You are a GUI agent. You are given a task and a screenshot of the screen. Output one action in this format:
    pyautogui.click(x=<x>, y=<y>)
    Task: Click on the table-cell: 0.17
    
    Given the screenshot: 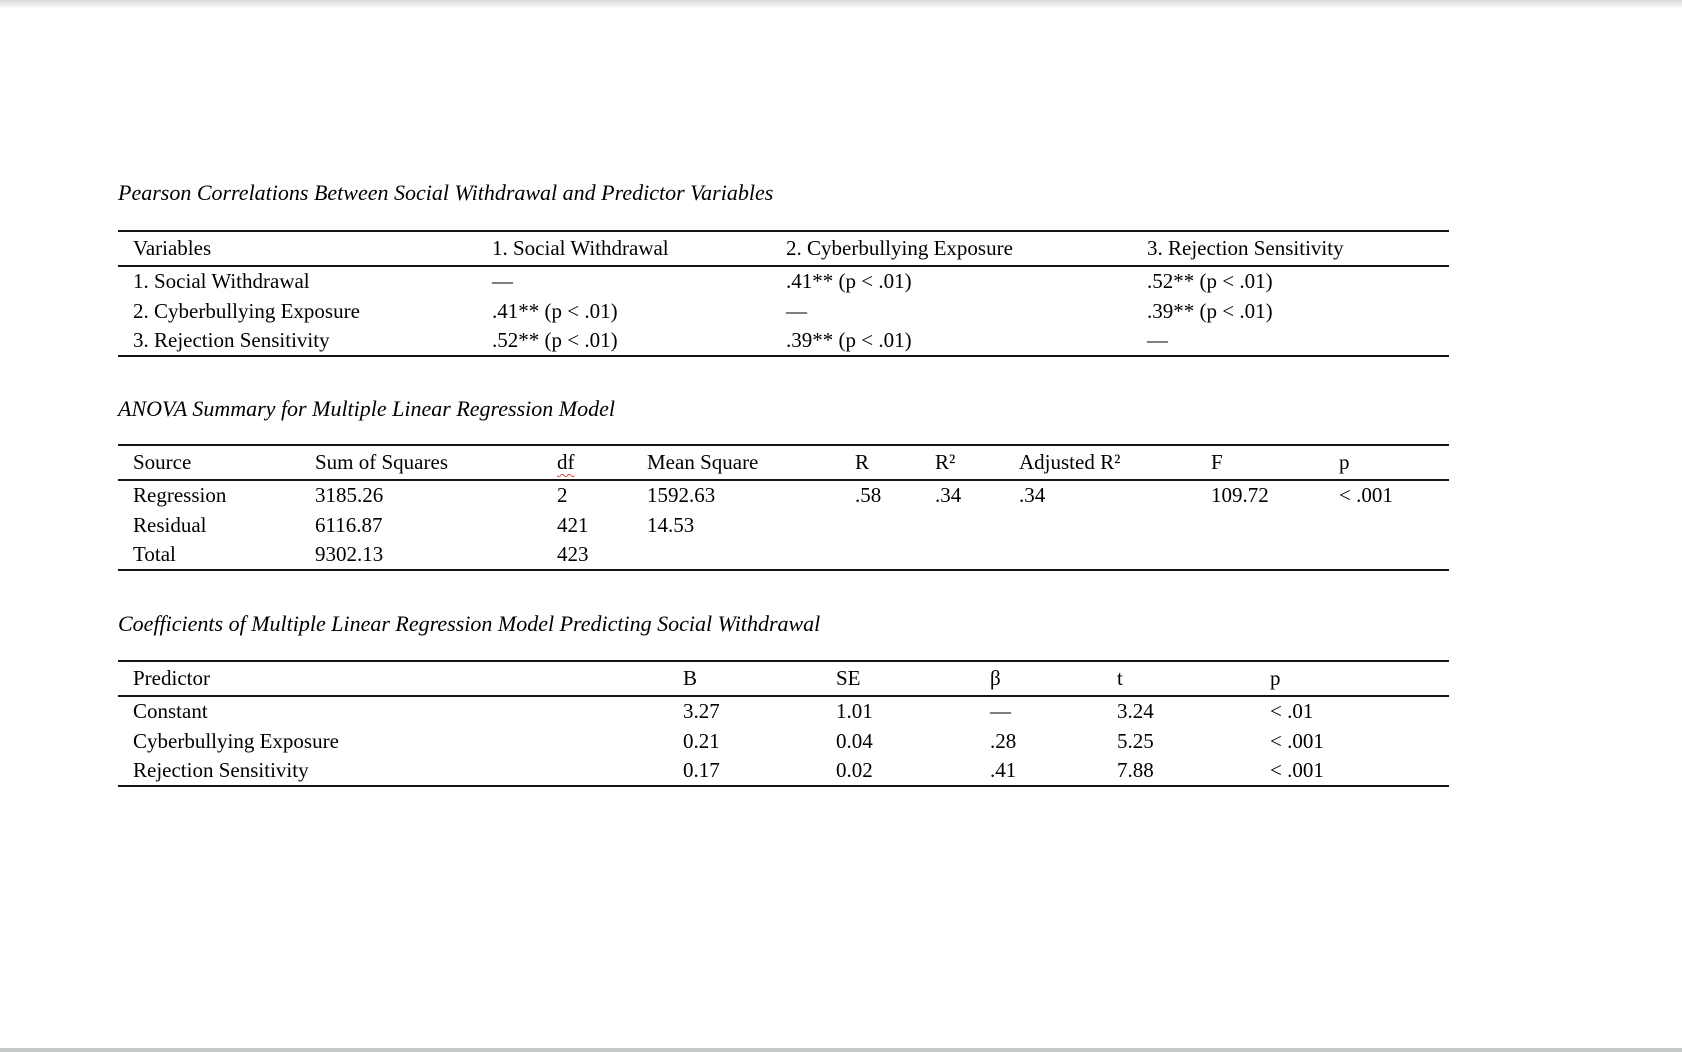 What is the action you would take?
    pyautogui.click(x=701, y=770)
    